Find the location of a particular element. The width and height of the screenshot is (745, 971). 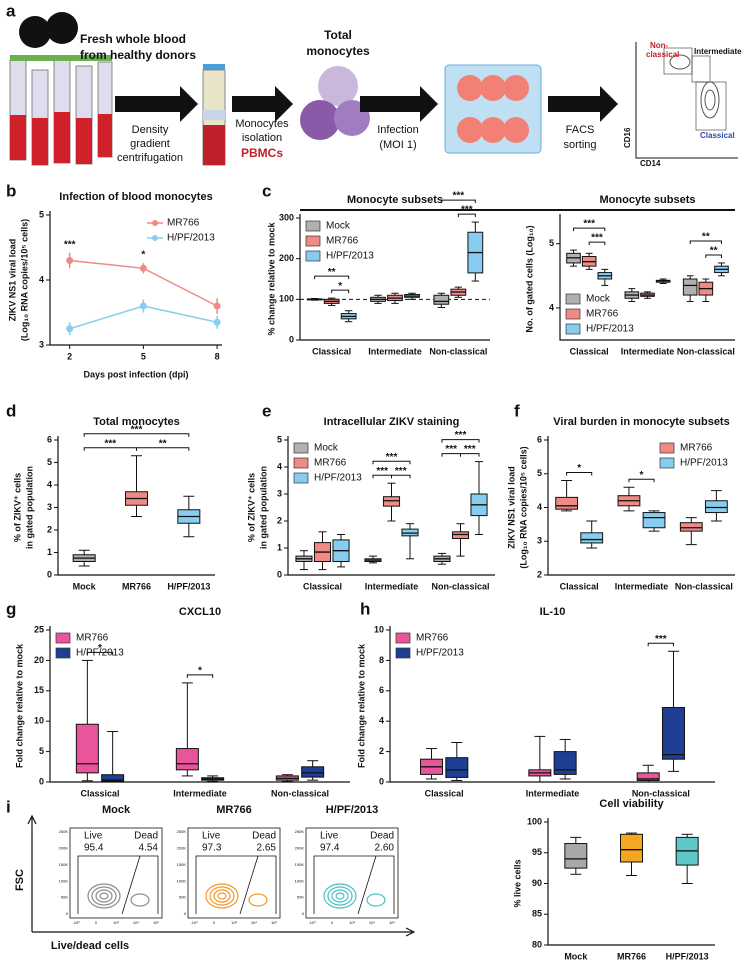

y-tick-label: 1 is located at coordinates (49, 552).